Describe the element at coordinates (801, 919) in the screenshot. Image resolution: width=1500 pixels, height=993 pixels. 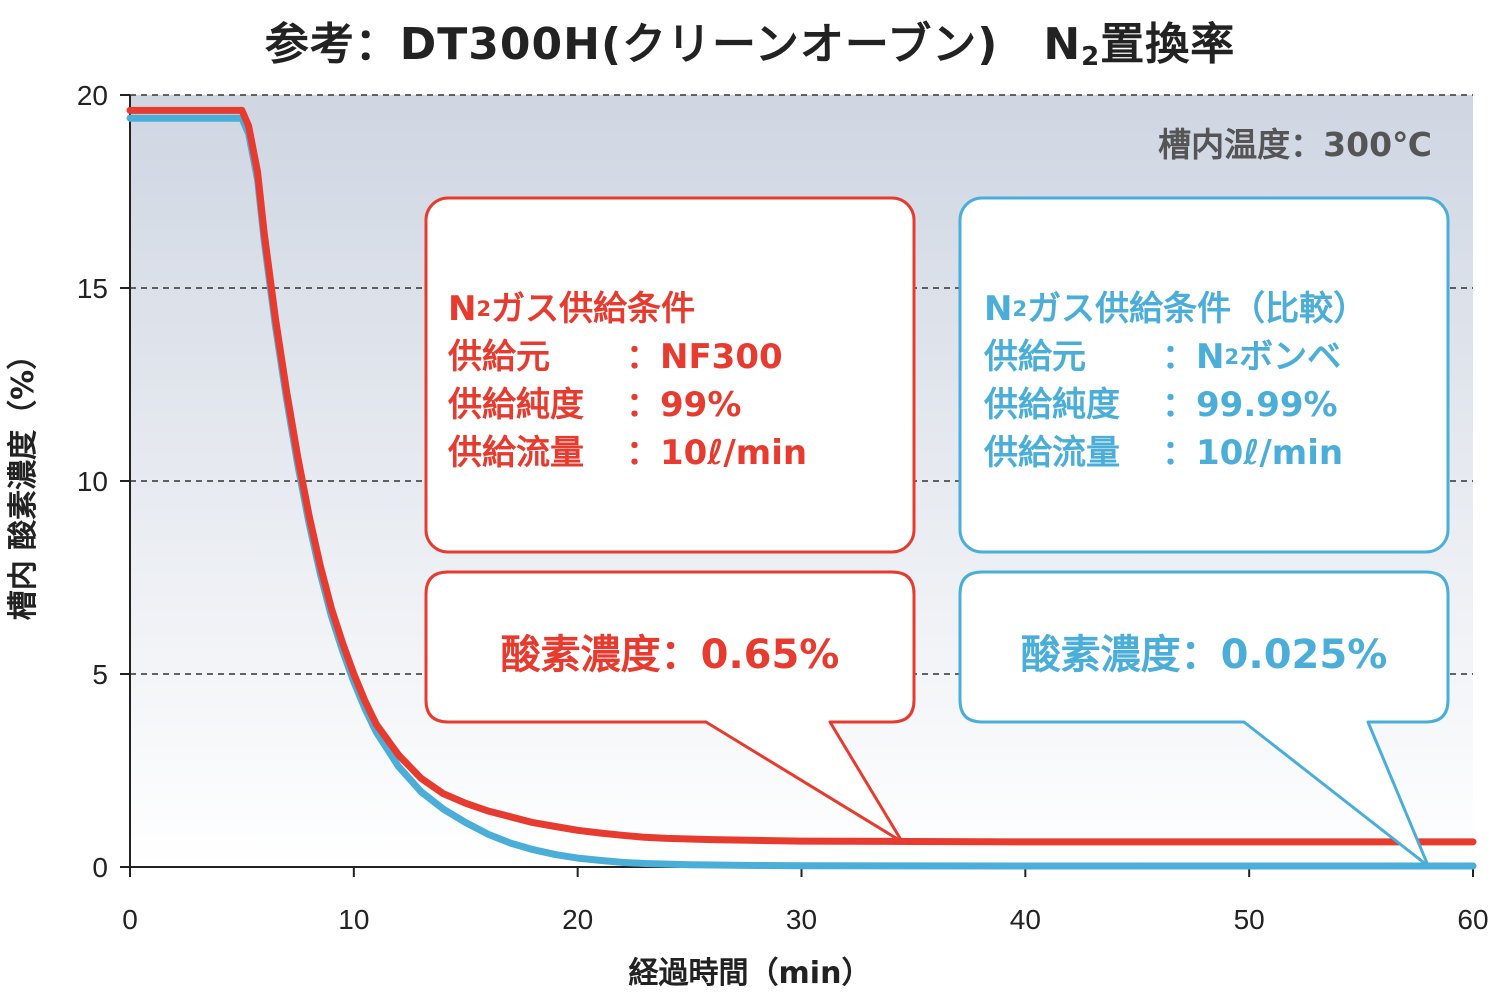
I see `x-tick-label: 30` at that location.